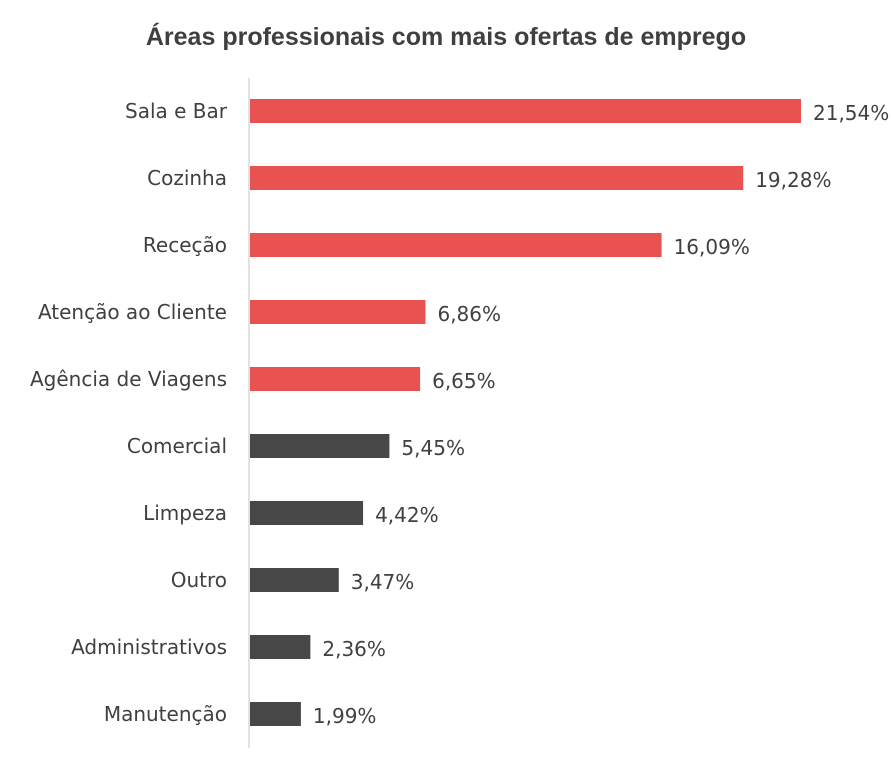  I want to click on category-label: Sala e Bar, so click(176, 111).